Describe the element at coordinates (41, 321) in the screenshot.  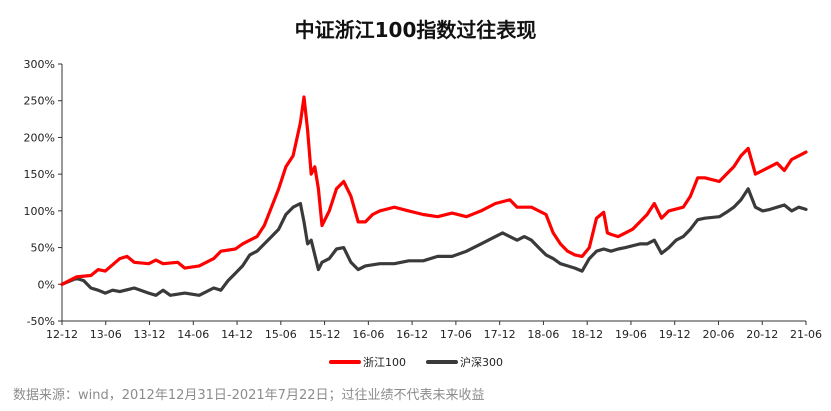
I see `y-tick-label: -50%` at that location.